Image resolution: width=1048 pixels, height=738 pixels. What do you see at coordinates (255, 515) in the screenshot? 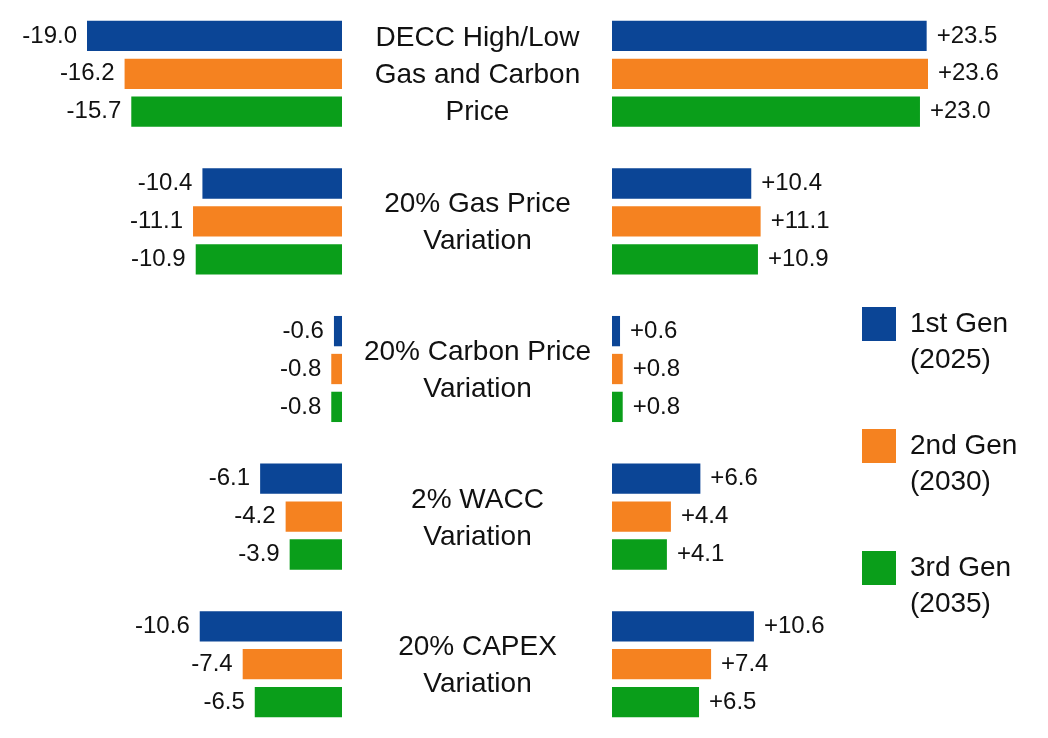
I see `data-label: -4.2` at bounding box center [255, 515].